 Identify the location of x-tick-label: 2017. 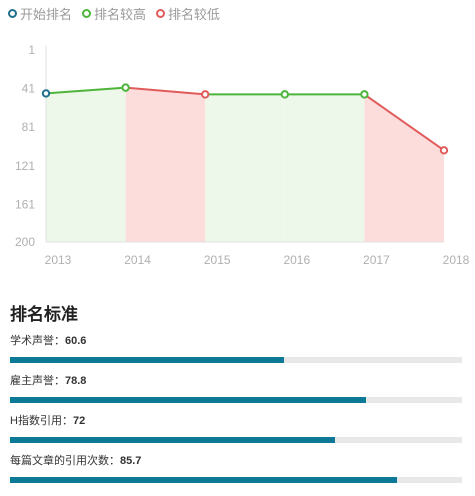
(376, 260).